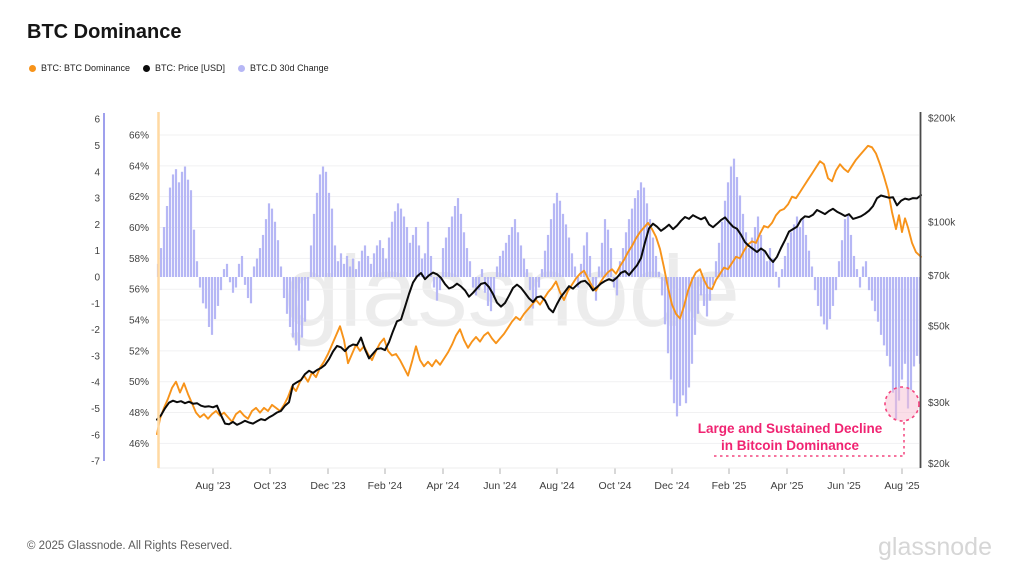  Describe the element at coordinates (97, 278) in the screenshot. I see `svg-text: 0` at that location.